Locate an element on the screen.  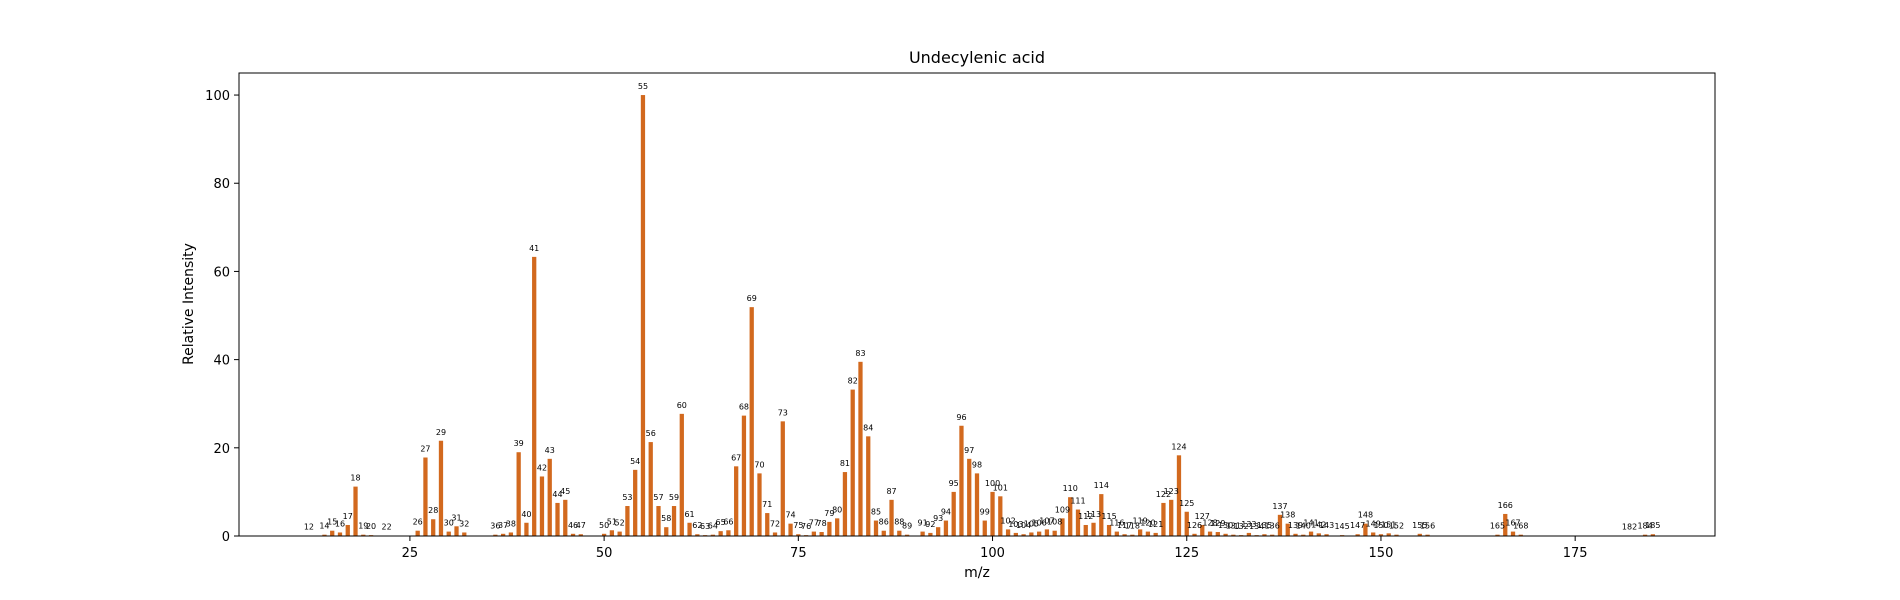
bar-label-mz-94: 94 is located at coordinates (946, 512).